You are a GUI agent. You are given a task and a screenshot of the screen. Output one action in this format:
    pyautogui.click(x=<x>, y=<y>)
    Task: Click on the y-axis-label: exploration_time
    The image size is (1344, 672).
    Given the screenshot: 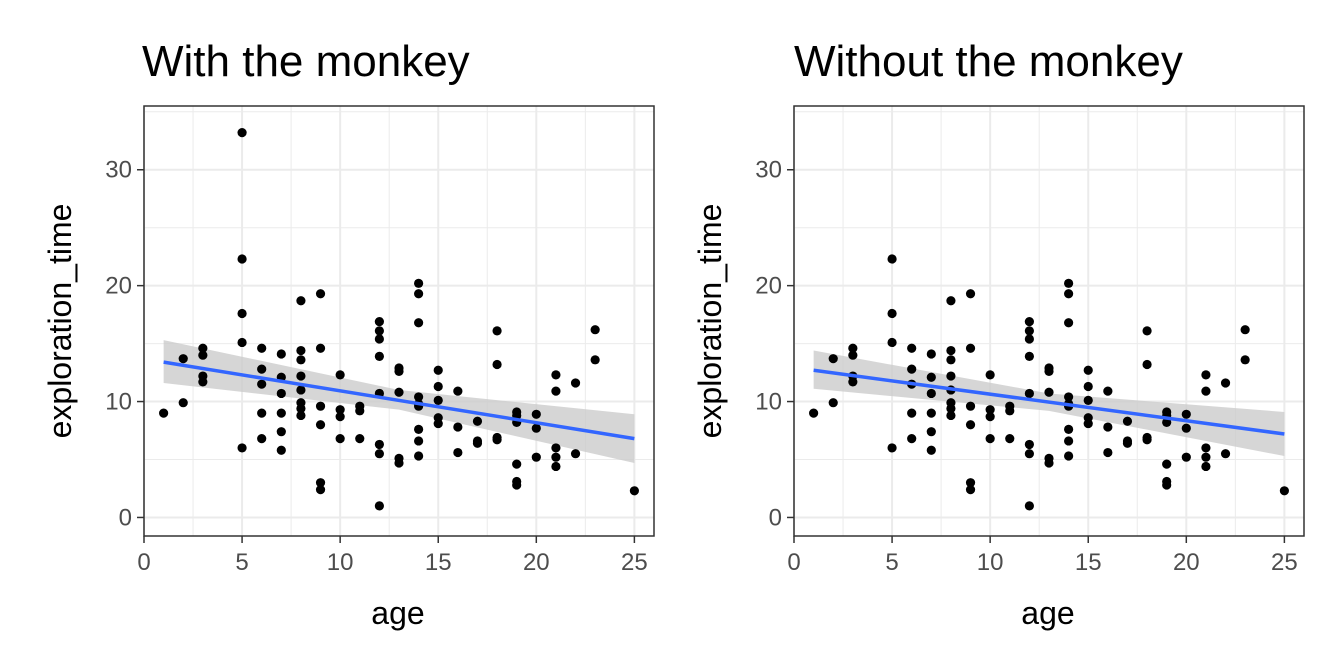 What is the action you would take?
    pyautogui.click(x=710, y=321)
    